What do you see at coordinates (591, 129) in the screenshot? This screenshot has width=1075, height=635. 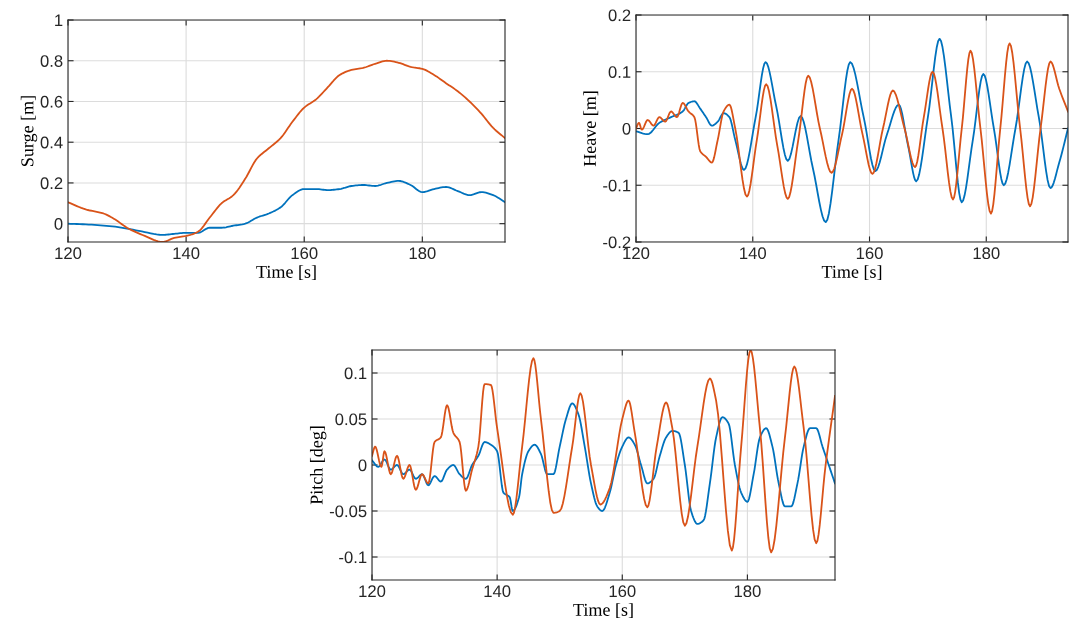 I see `y-axis-title: Heave [m]` at bounding box center [591, 129].